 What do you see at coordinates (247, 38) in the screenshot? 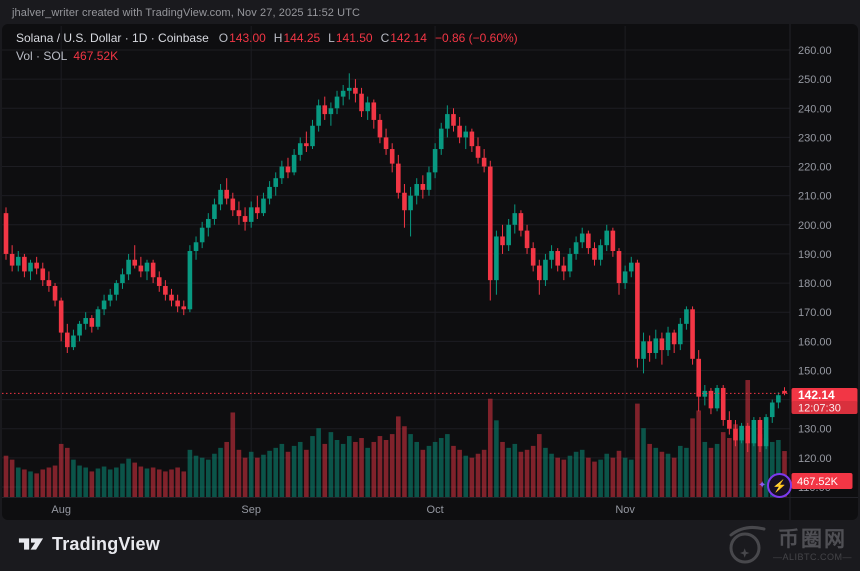
I see `ohlc-value: 143.00` at bounding box center [247, 38].